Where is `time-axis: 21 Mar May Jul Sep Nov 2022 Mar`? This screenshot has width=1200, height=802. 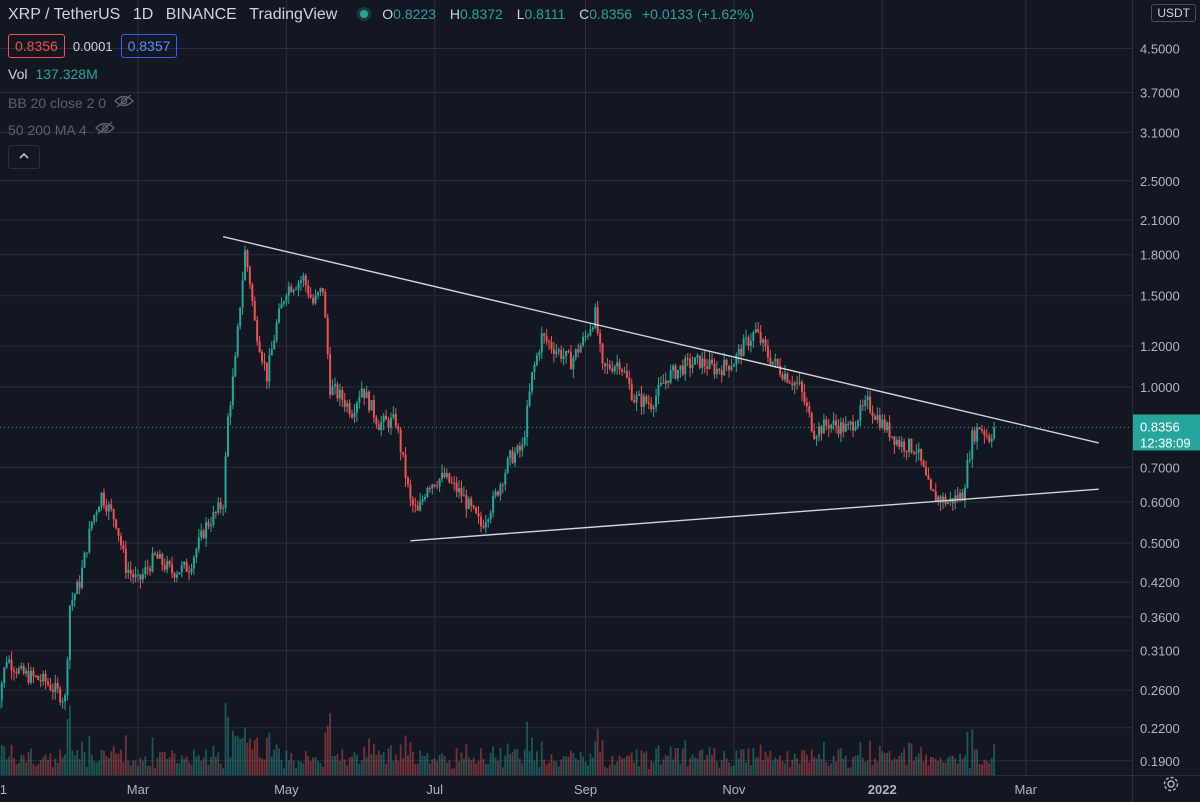
time-axis: 21 Mar May Jul Sep Nov 2022 Mar is located at coordinates (519, 789).